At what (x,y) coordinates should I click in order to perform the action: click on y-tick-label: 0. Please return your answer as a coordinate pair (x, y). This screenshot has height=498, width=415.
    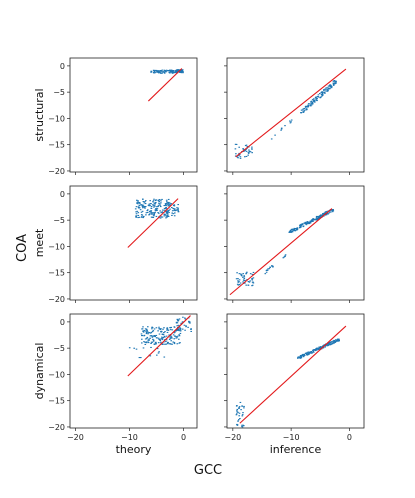
    Looking at the image, I should click on (62, 66).